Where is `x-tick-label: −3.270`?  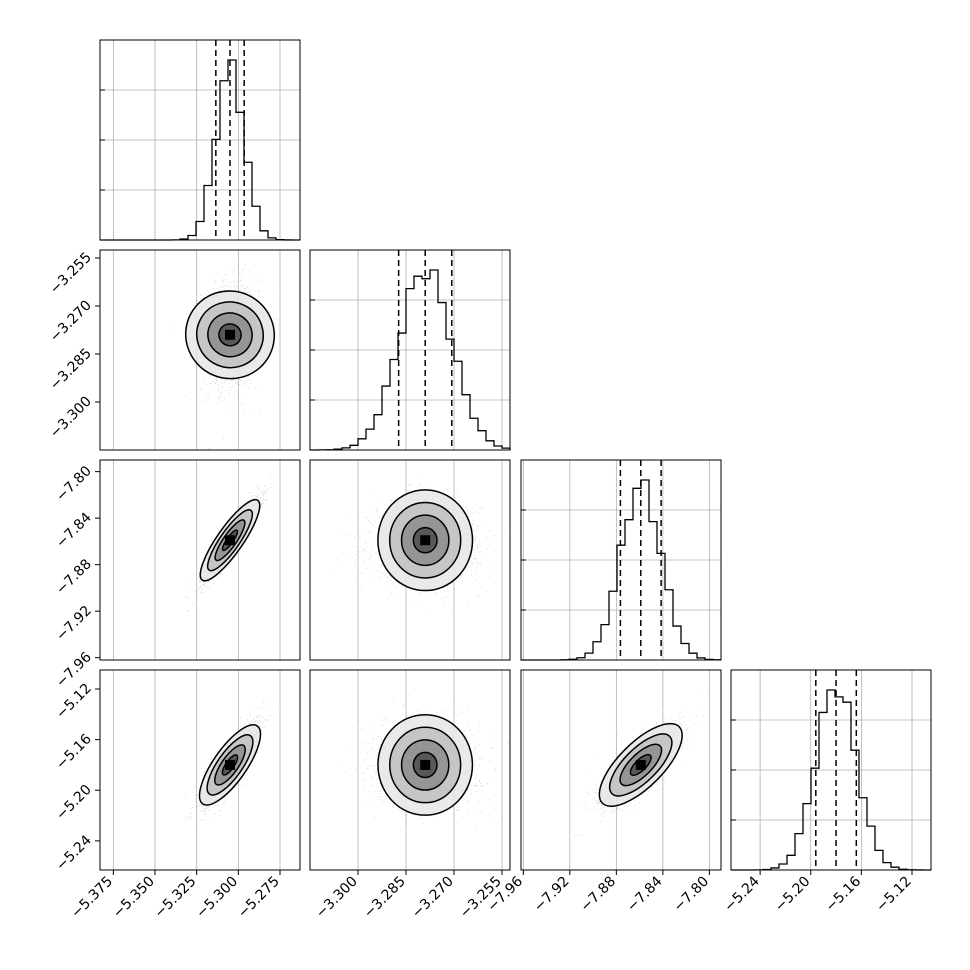
x-tick-label: −3.270 is located at coordinates (433, 898).